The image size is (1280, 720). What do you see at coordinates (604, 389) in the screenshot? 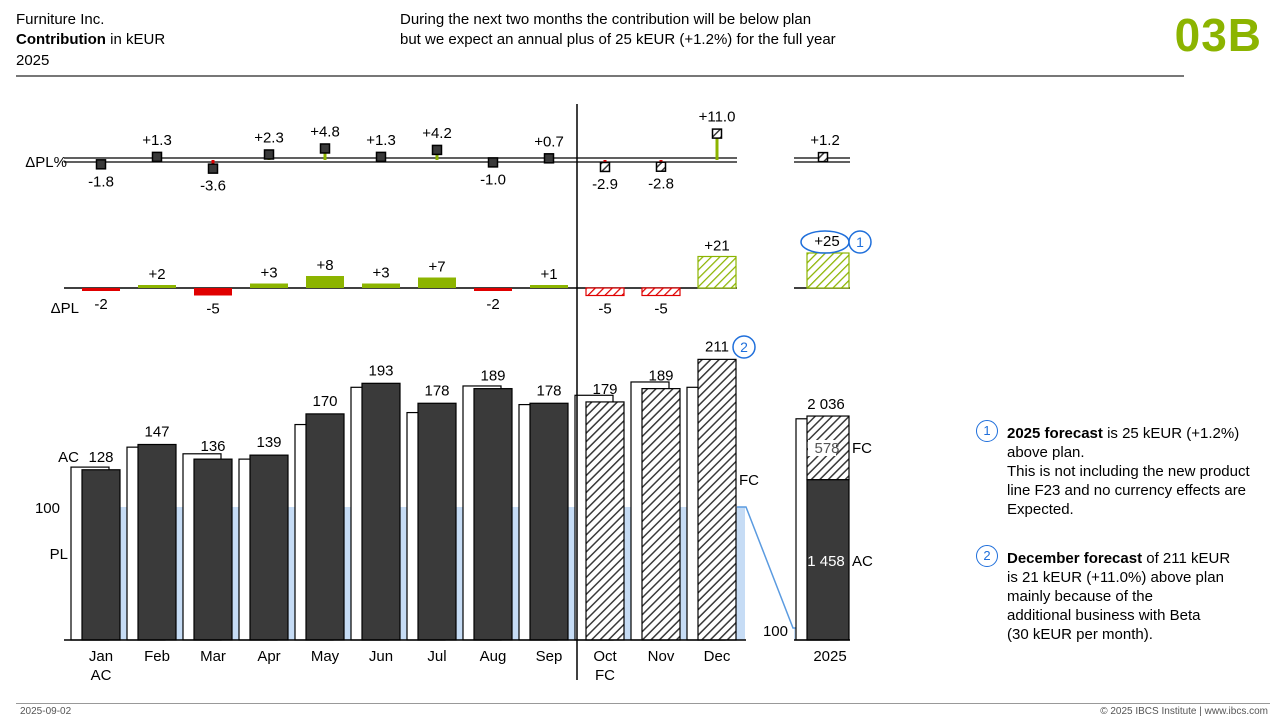
I see `value-label-oct: 179` at bounding box center [604, 389].